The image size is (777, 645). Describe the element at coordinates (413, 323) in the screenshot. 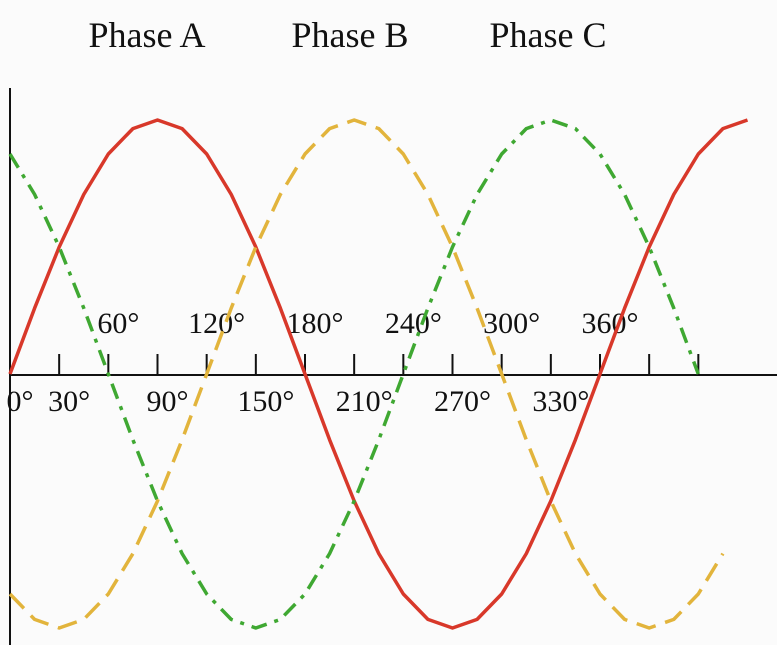

I see `x-tick-label: 240°` at that location.